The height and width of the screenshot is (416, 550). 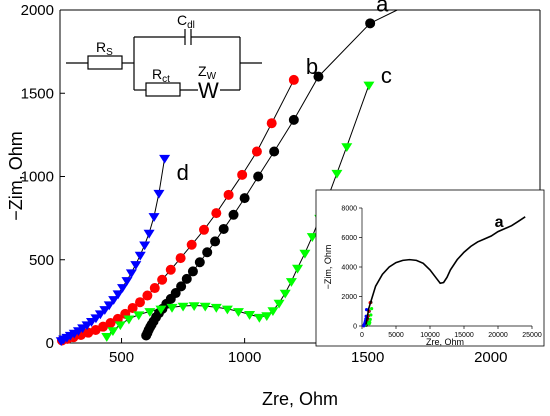 What do you see at coordinates (445, 270) in the screenshot?
I see `inset-series-a-line` at bounding box center [445, 270].